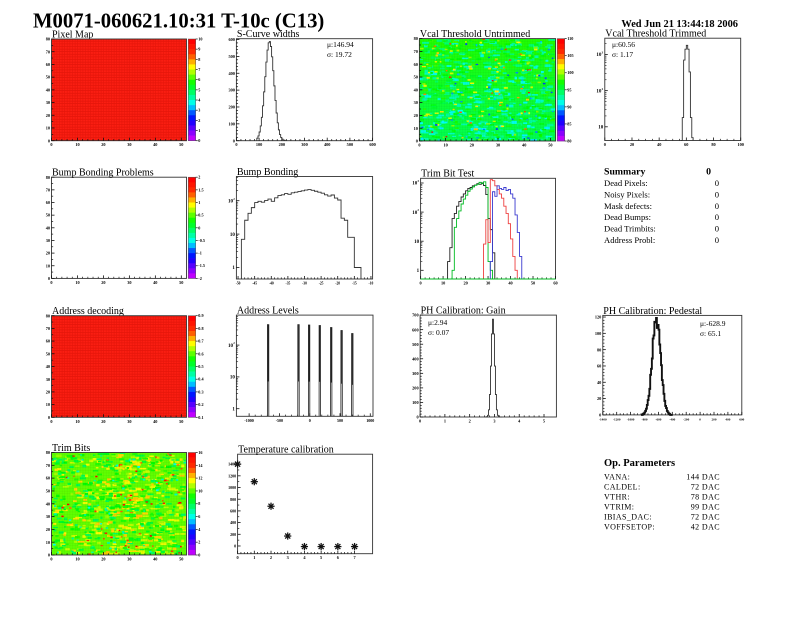 Image resolution: width=792 pixels, height=617 pixels. I want to click on svg-text: 1000, so click(232, 487).